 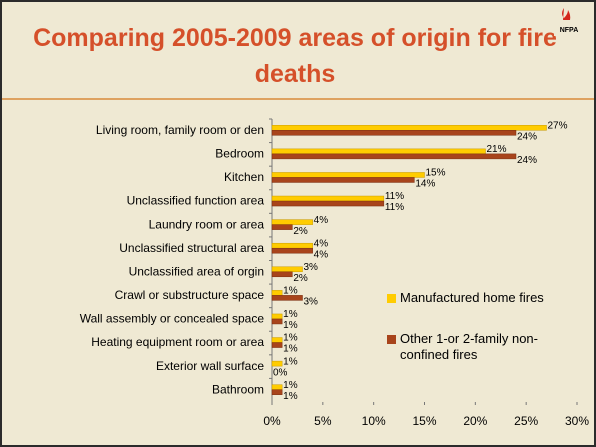 I want to click on y-tick-label: Unclassified function area, so click(x=196, y=201).